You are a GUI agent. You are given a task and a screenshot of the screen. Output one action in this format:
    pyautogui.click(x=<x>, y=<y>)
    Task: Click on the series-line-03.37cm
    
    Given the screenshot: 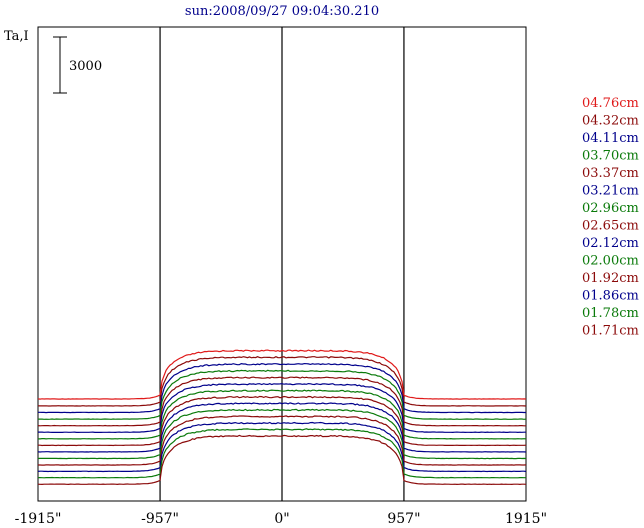 What is the action you would take?
    pyautogui.click(x=281, y=401)
    